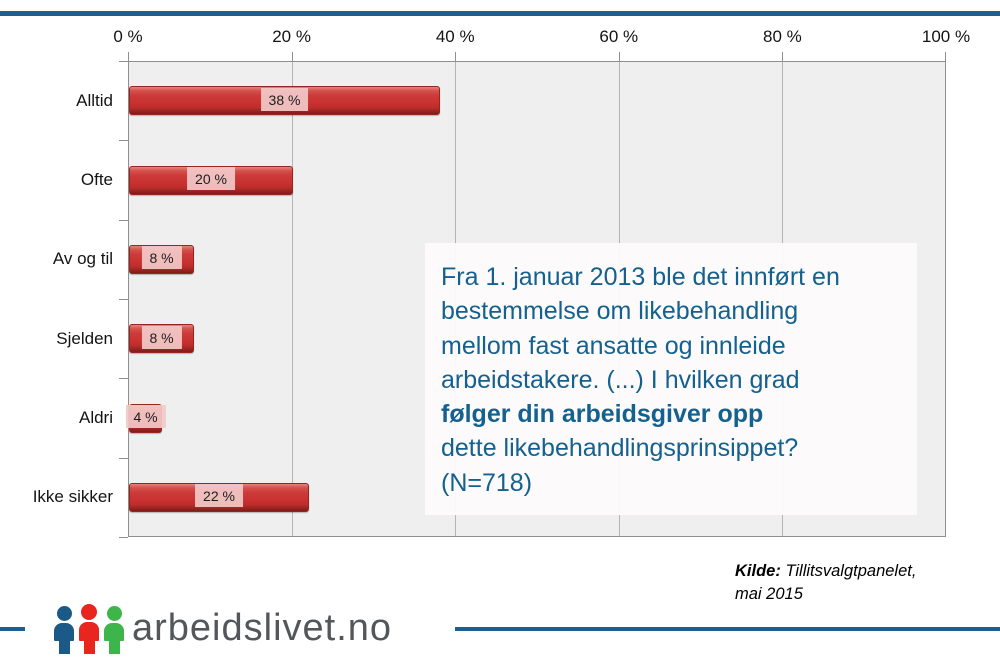  Describe the element at coordinates (94, 100) in the screenshot. I see `category-label: Alltid` at that location.